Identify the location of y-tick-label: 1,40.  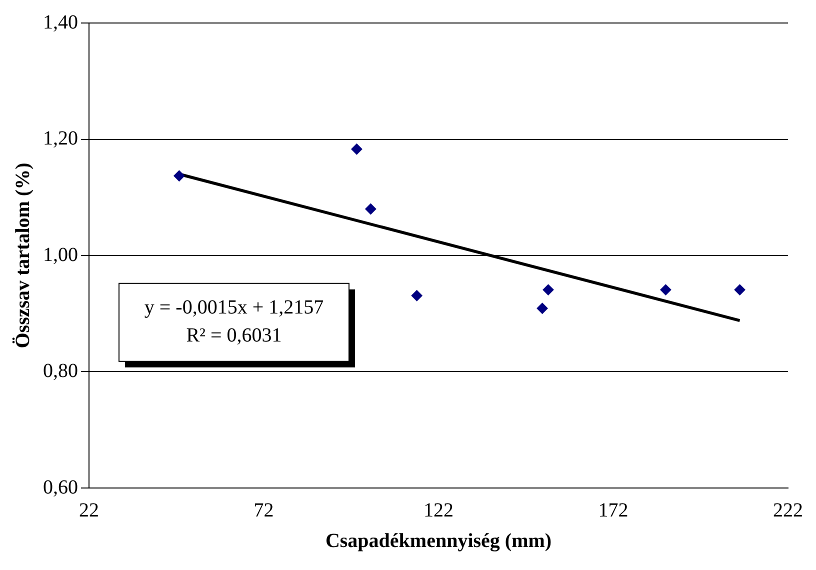
(60, 22).